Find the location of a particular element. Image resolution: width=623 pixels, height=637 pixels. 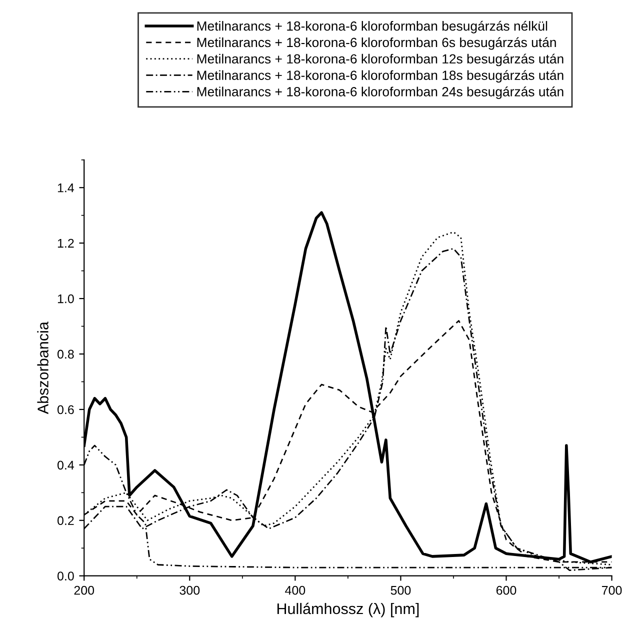

x-axis-title: Hullámhossz (λ) [nm] is located at coordinates (348, 610).